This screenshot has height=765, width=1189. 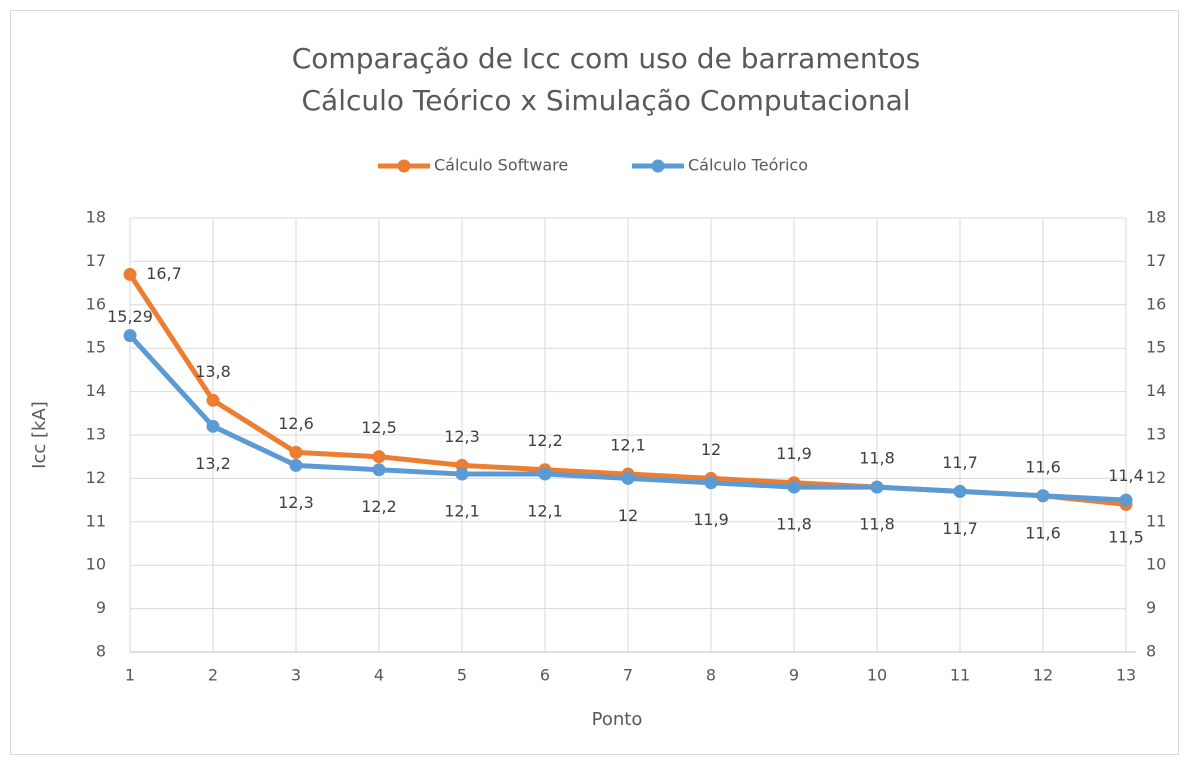 I want to click on y-axis-title: Icc [kA], so click(x=39, y=435).